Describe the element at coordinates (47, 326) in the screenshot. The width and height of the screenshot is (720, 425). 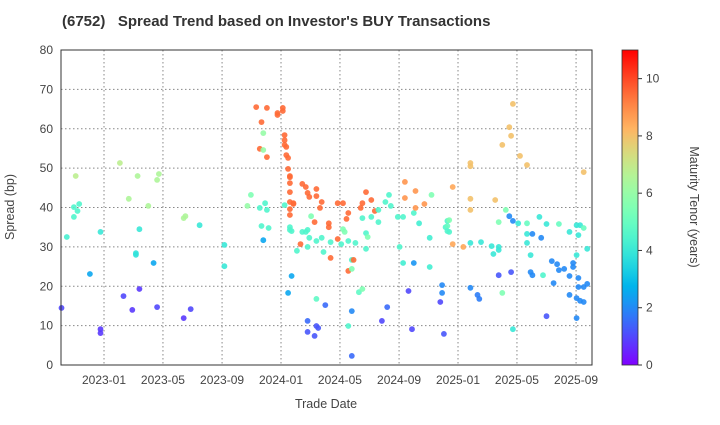
I see `y-tick-label: 10` at that location.